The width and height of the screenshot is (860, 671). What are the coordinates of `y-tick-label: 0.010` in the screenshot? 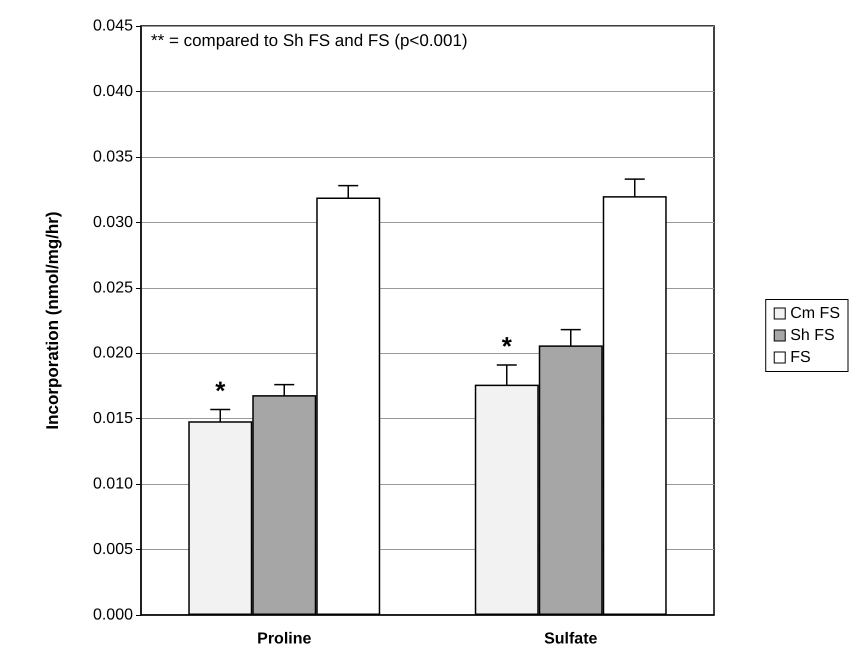 It's located at (113, 484).